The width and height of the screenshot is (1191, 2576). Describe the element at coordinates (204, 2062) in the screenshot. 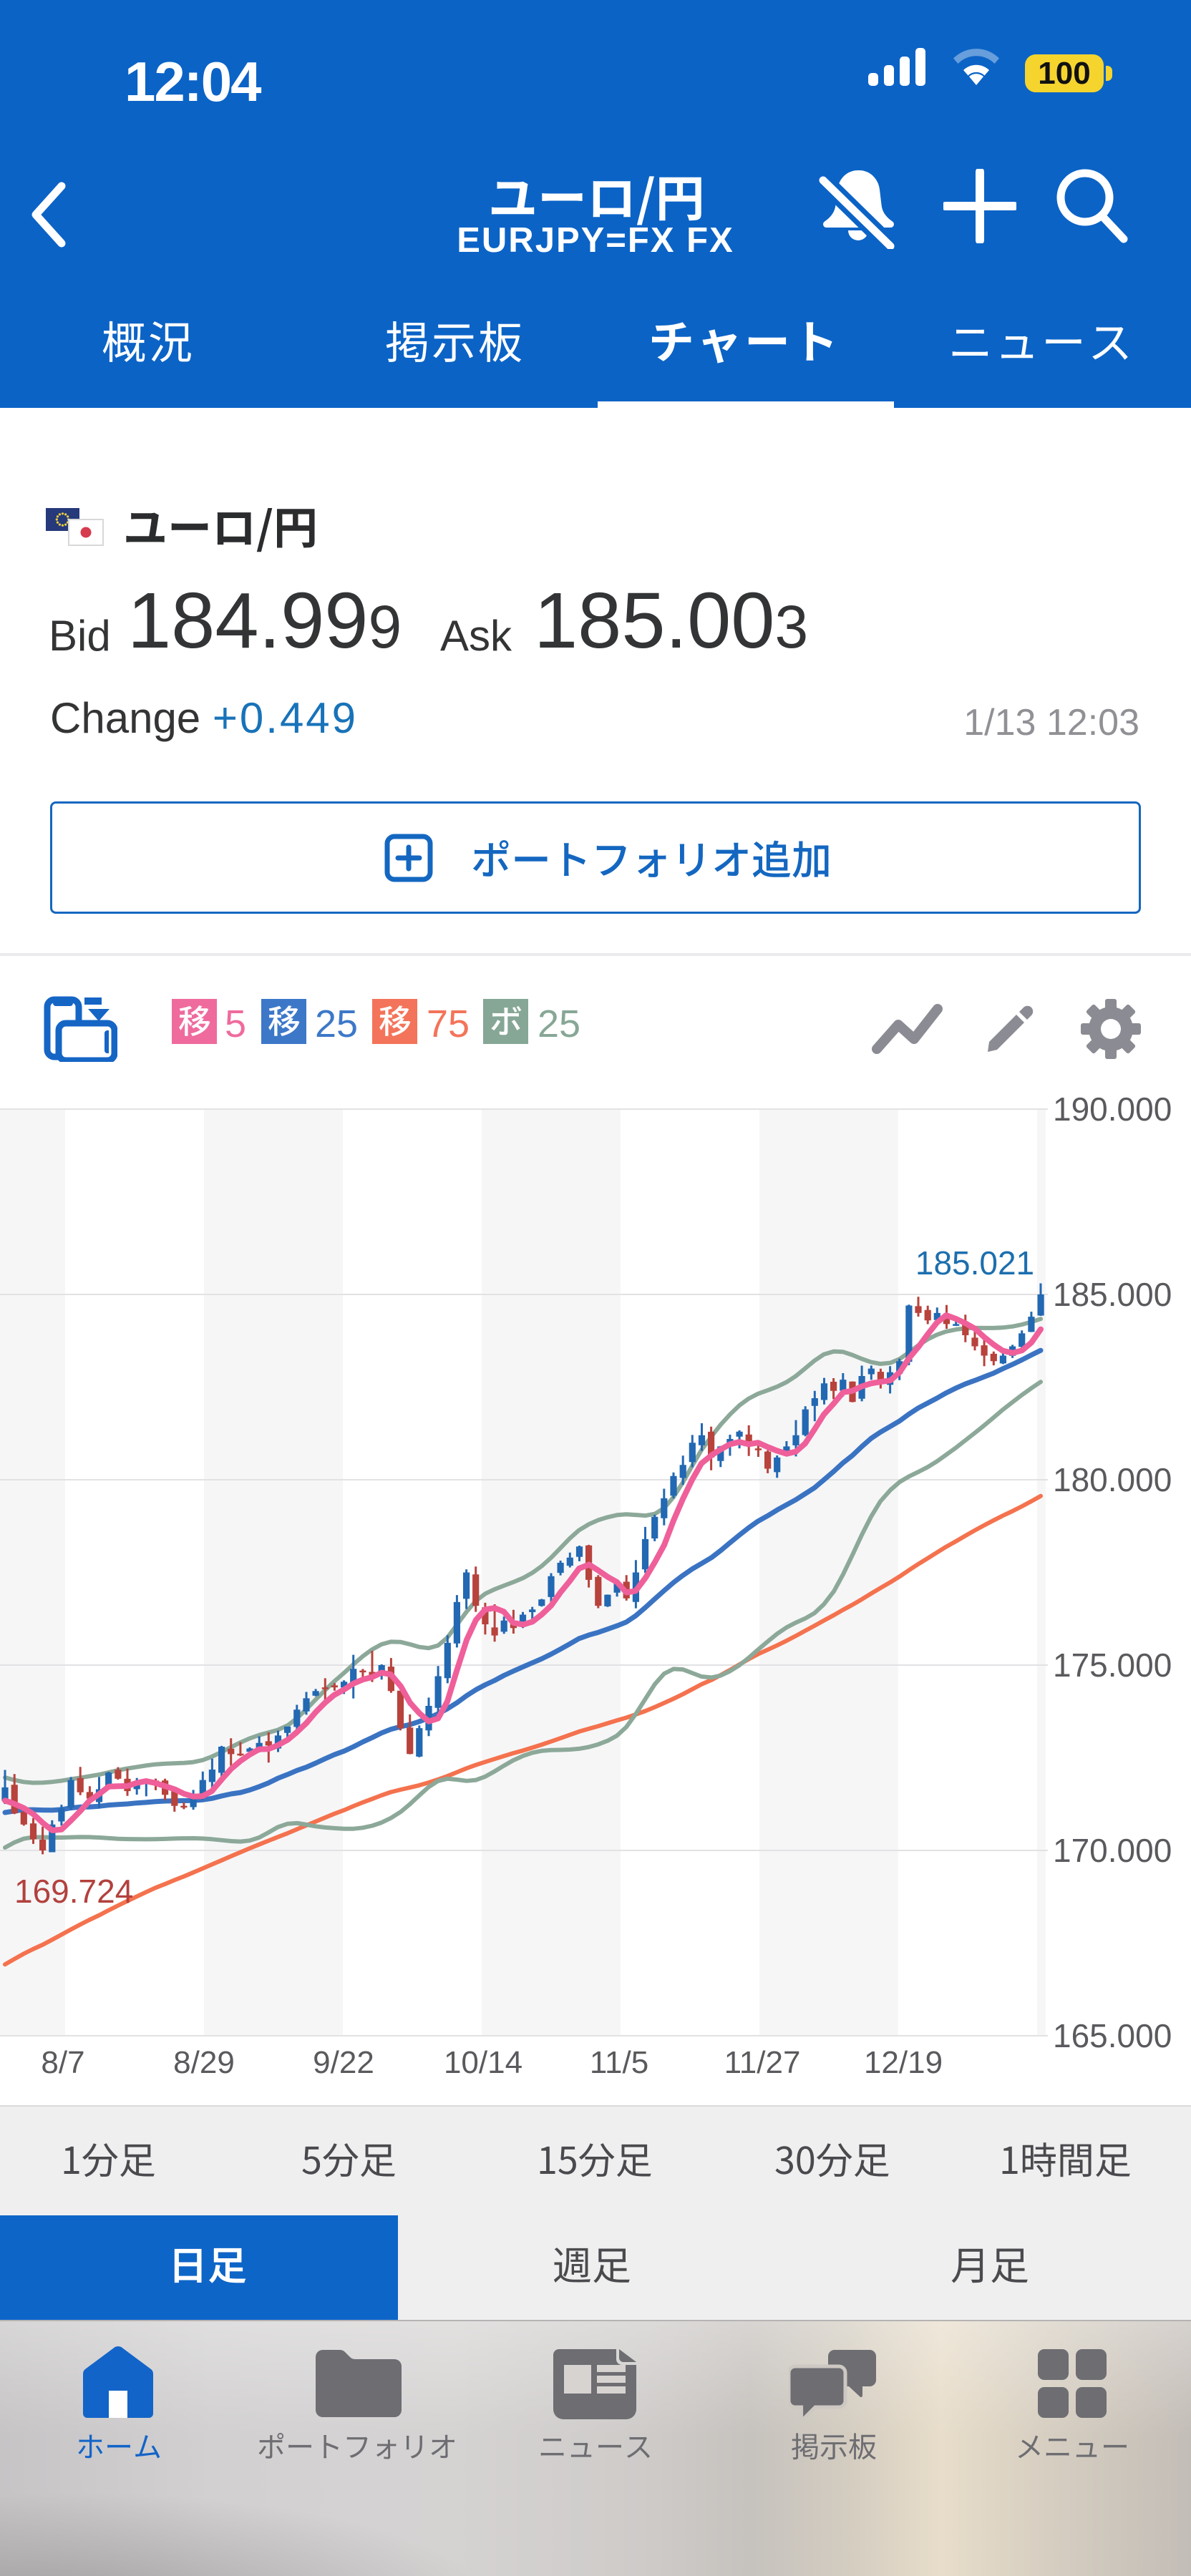

I see `svg-text: 8/29` at that location.